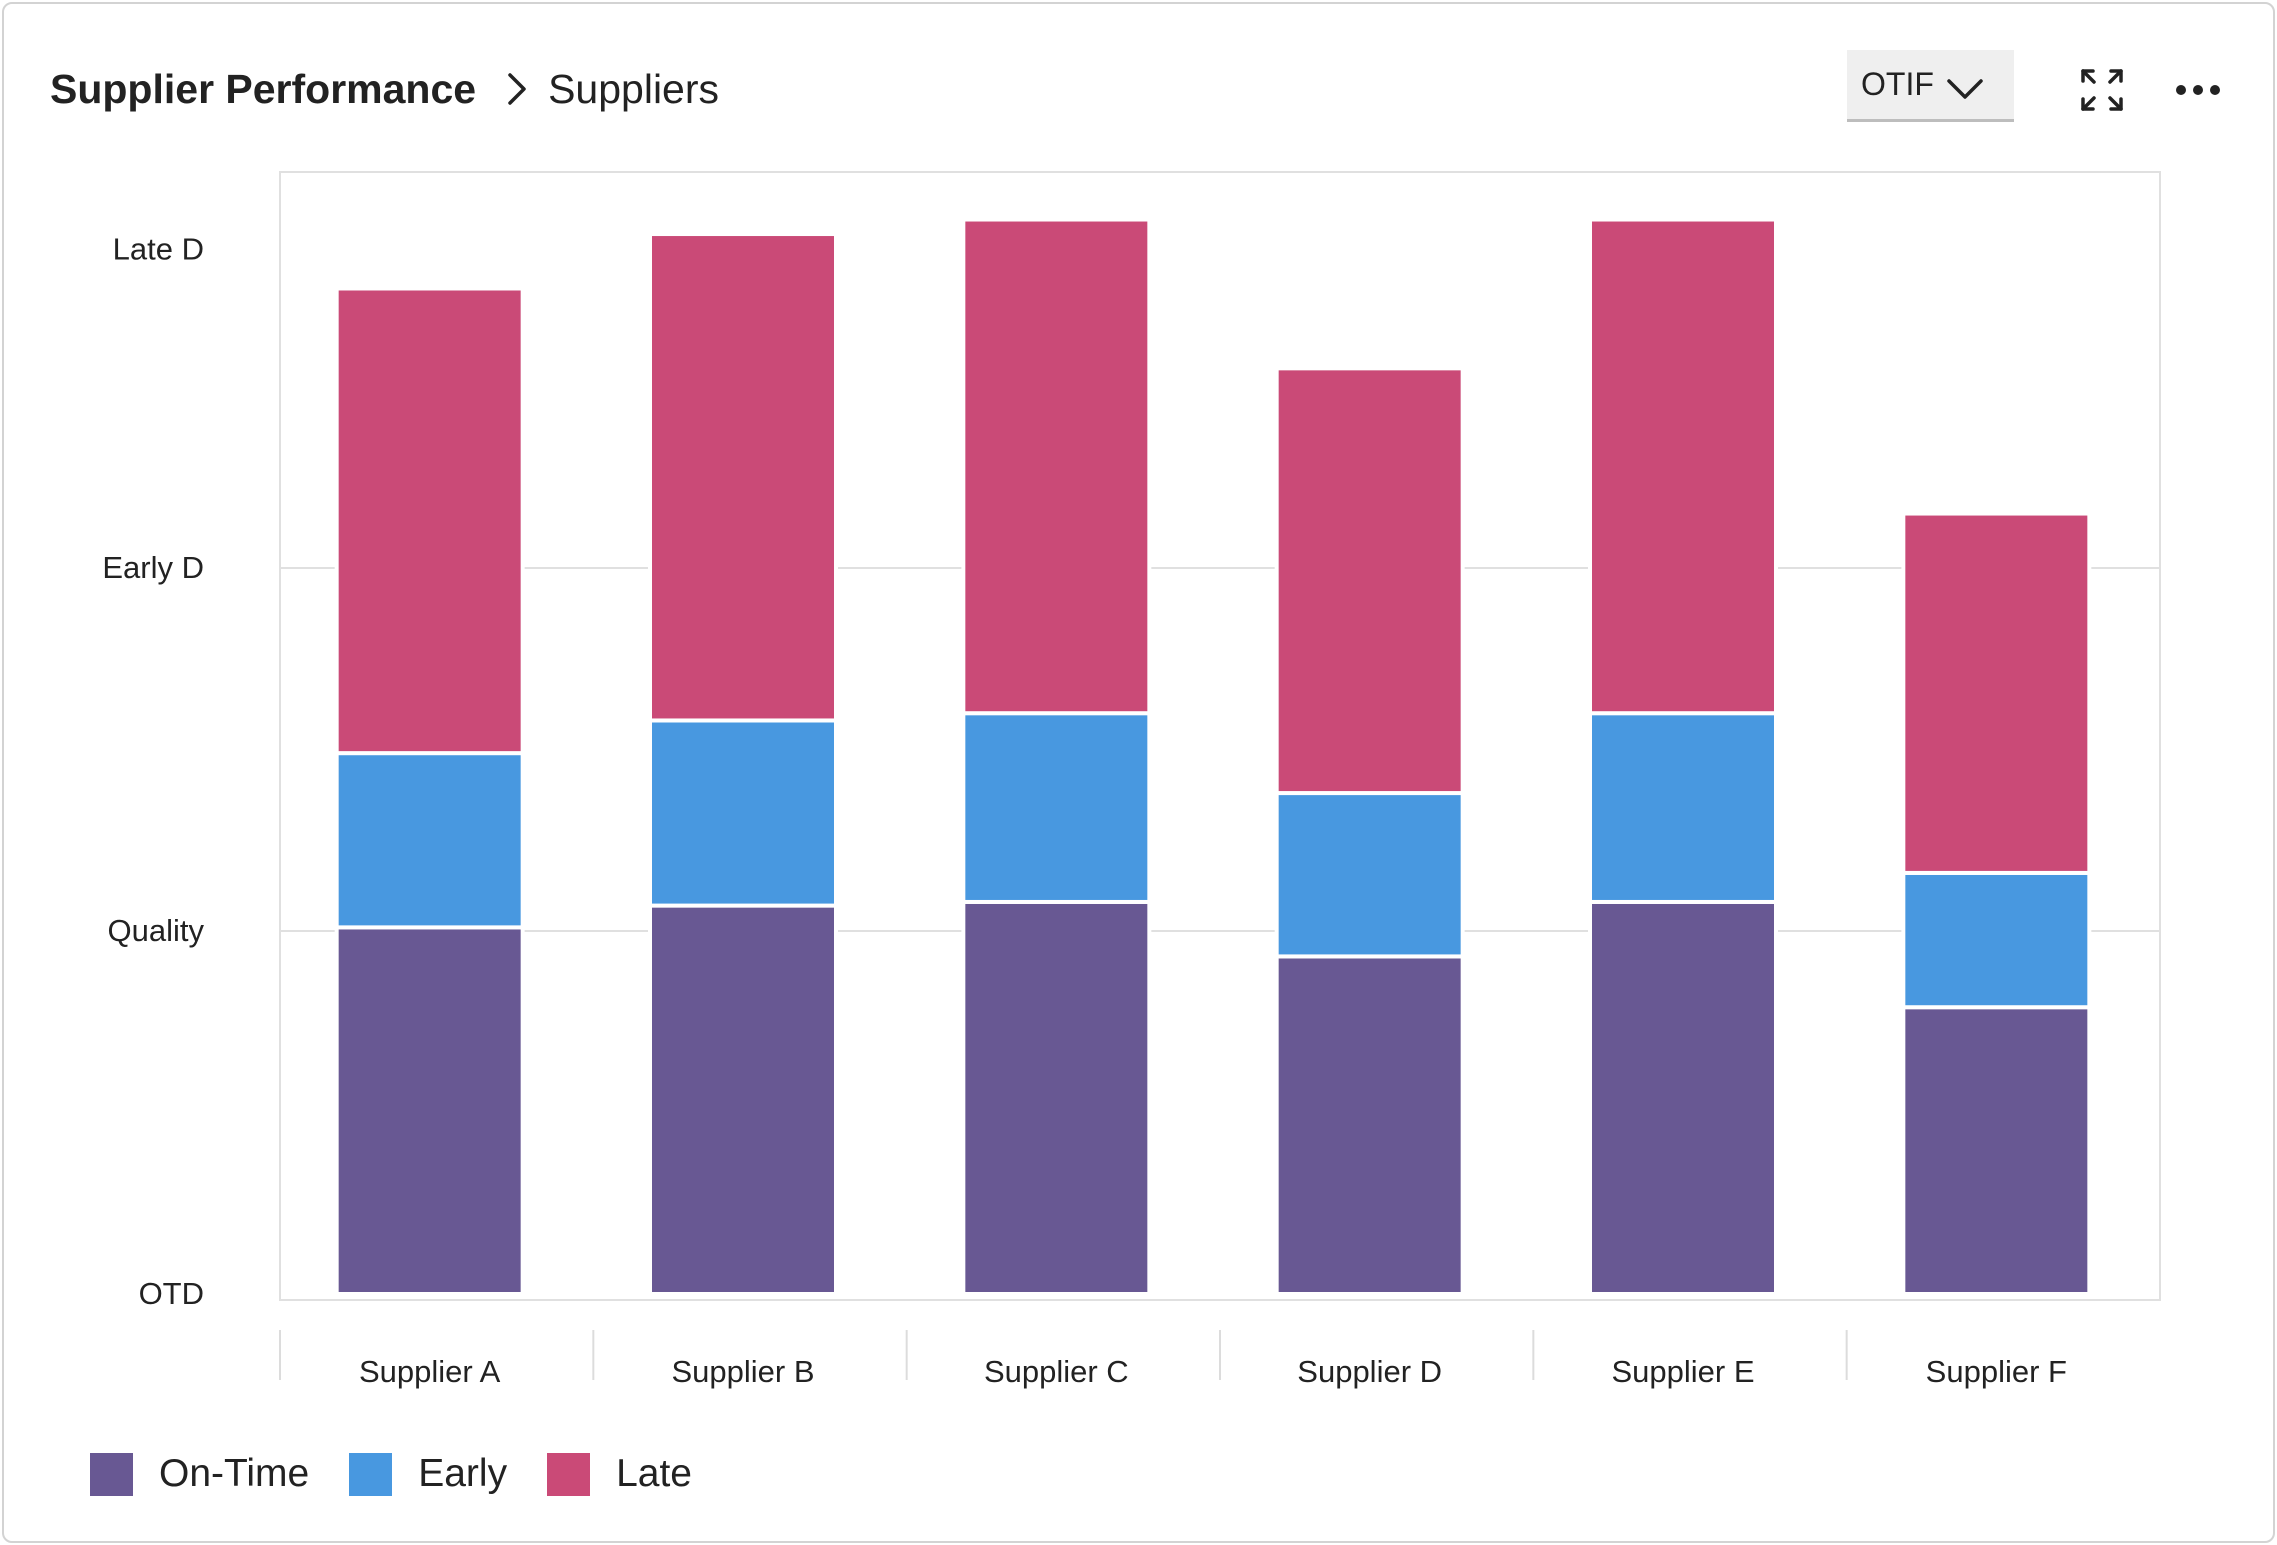 The width and height of the screenshot is (2277, 1545). Describe the element at coordinates (2198, 90) in the screenshot. I see `more-horizontal-icon` at that location.